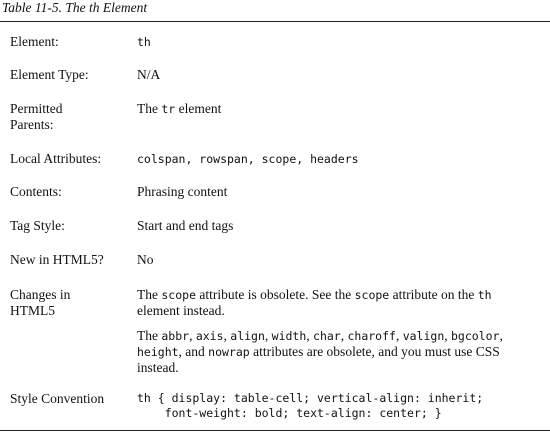 The height and width of the screenshot is (432, 550). Describe the element at coordinates (371, 336) in the screenshot. I see `code: charoff` at that location.